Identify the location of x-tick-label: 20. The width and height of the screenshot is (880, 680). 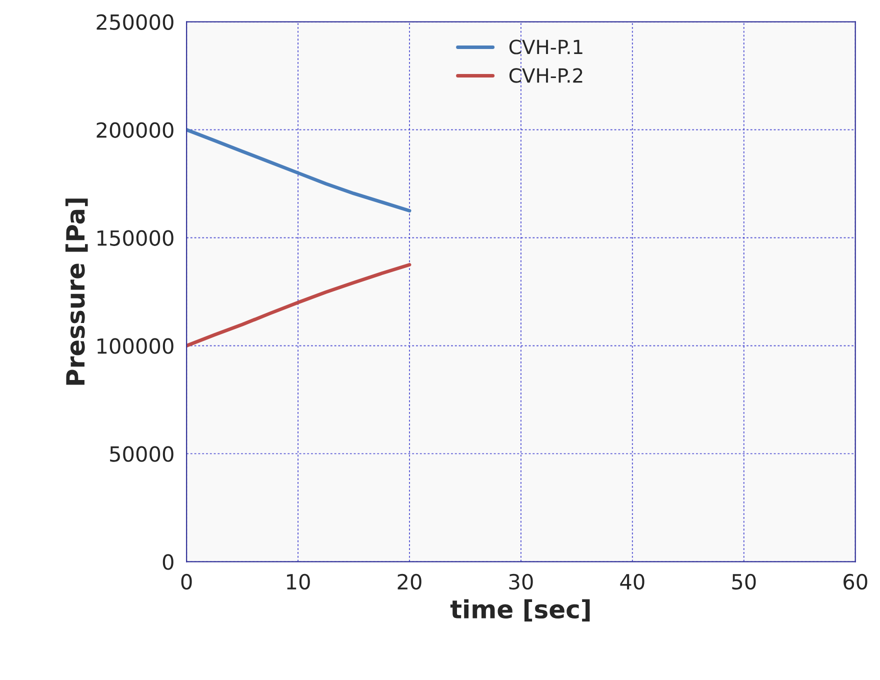
(410, 582).